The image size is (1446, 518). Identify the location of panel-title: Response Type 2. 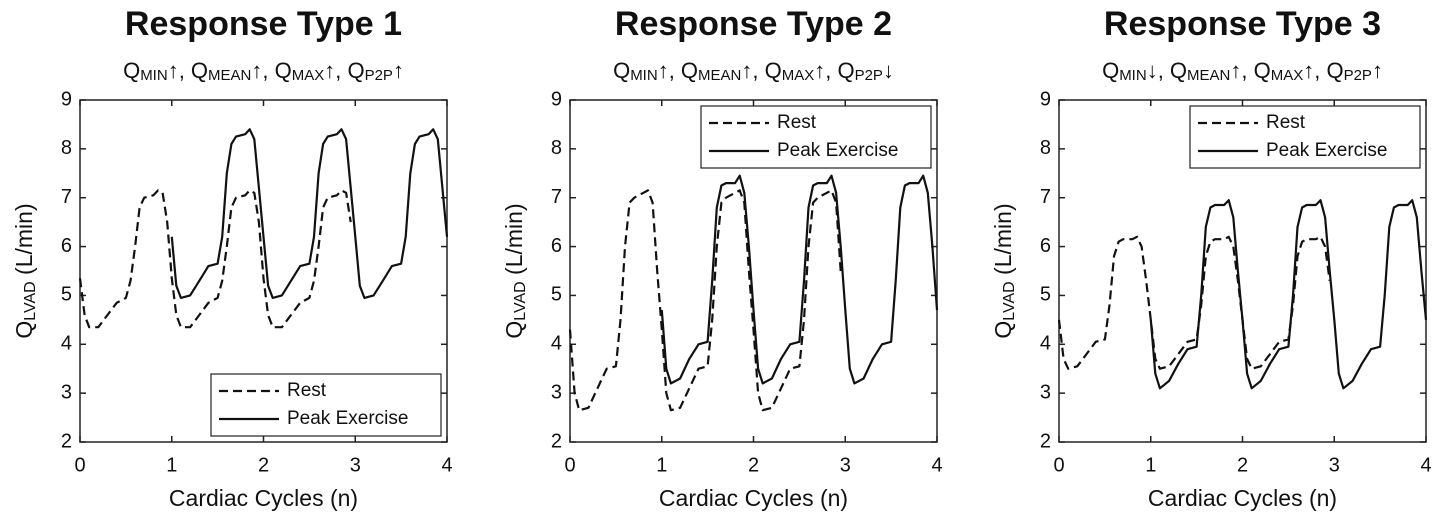
(753, 24).